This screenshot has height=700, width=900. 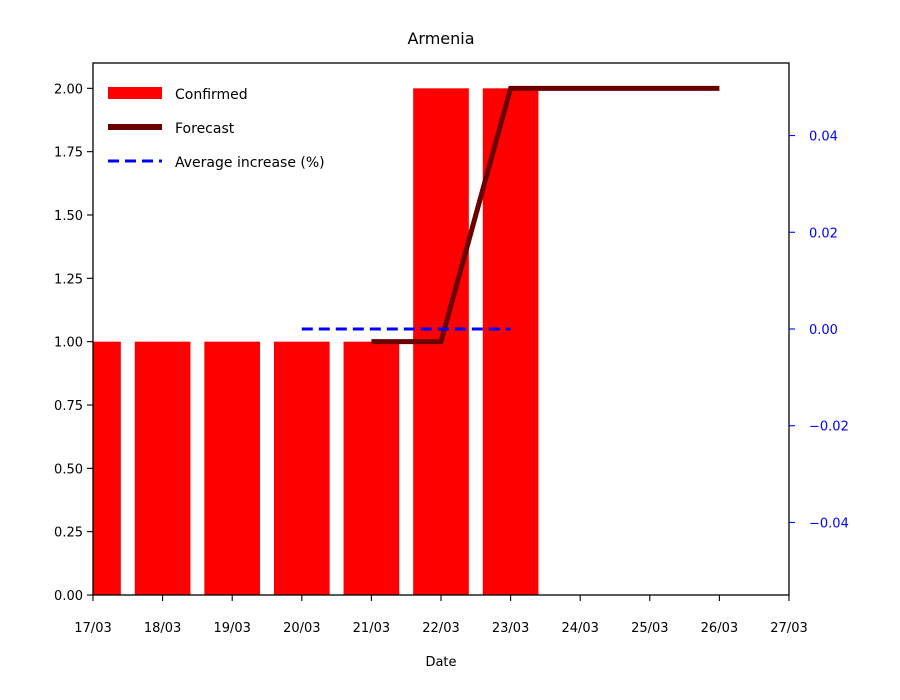 What do you see at coordinates (162, 628) in the screenshot?
I see `x-tick-label: 18/03` at bounding box center [162, 628].